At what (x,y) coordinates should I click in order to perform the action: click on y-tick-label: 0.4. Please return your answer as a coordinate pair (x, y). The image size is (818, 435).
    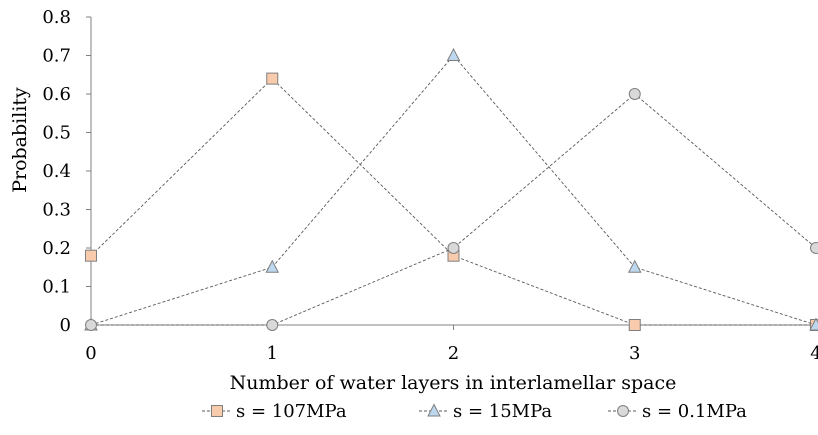
    Looking at the image, I should click on (56, 171).